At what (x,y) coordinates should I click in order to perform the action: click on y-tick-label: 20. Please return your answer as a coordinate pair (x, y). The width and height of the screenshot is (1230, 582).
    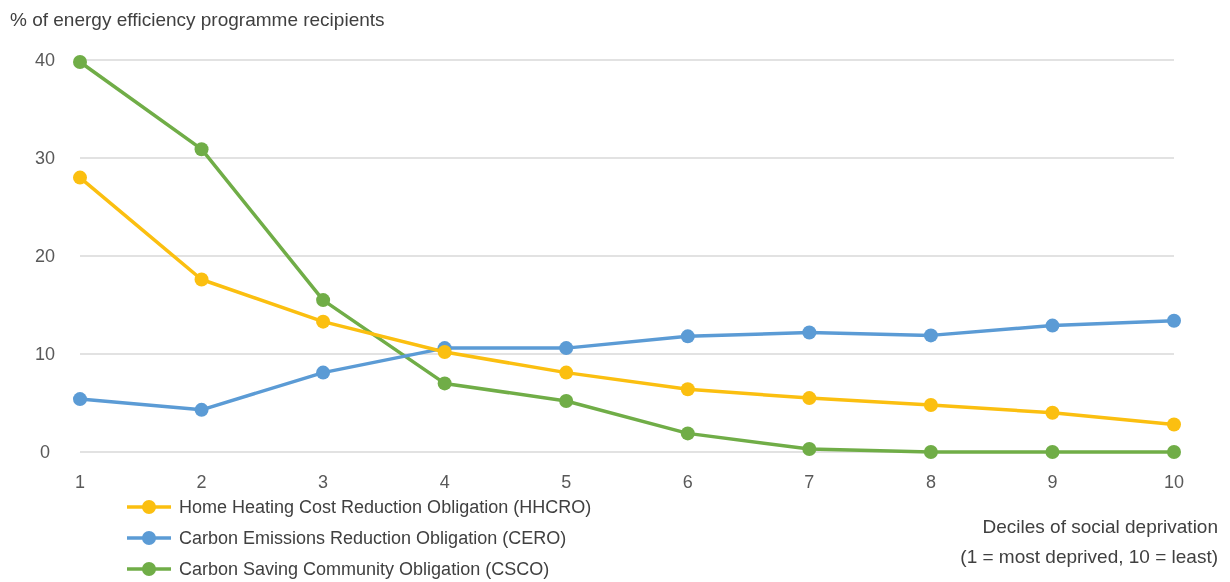
    Looking at the image, I should click on (45, 256).